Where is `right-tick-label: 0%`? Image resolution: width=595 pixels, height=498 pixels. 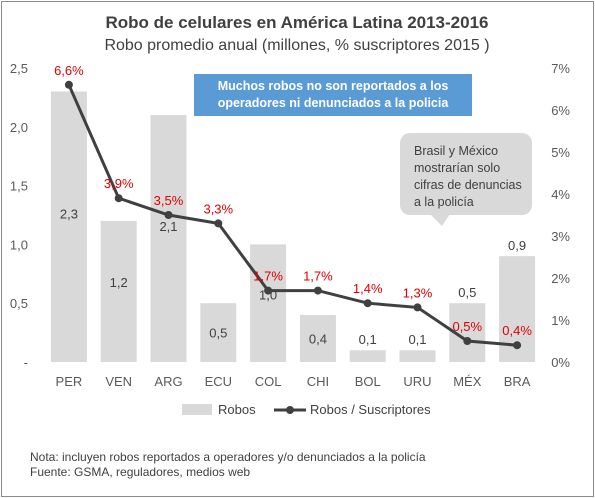 right-tick-label: 0% is located at coordinates (560, 362).